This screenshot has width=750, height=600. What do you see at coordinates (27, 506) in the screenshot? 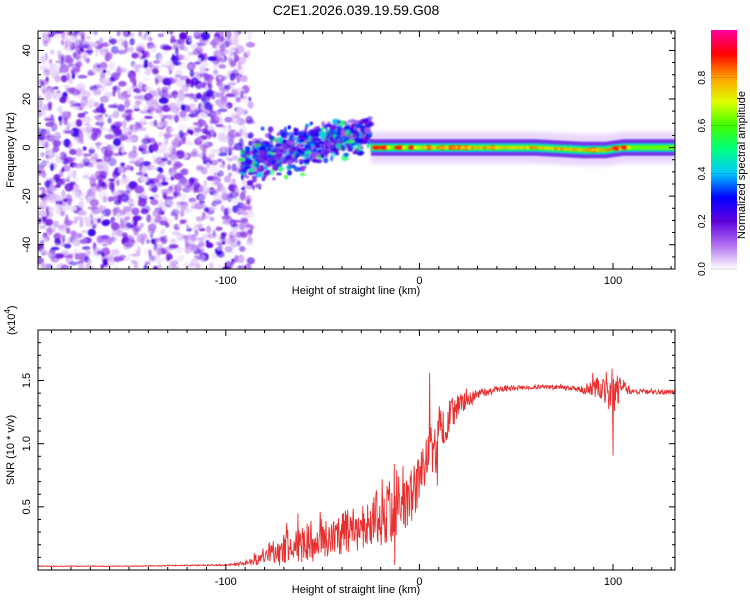
I see `snr-ytick-label: 0.5` at bounding box center [27, 506].